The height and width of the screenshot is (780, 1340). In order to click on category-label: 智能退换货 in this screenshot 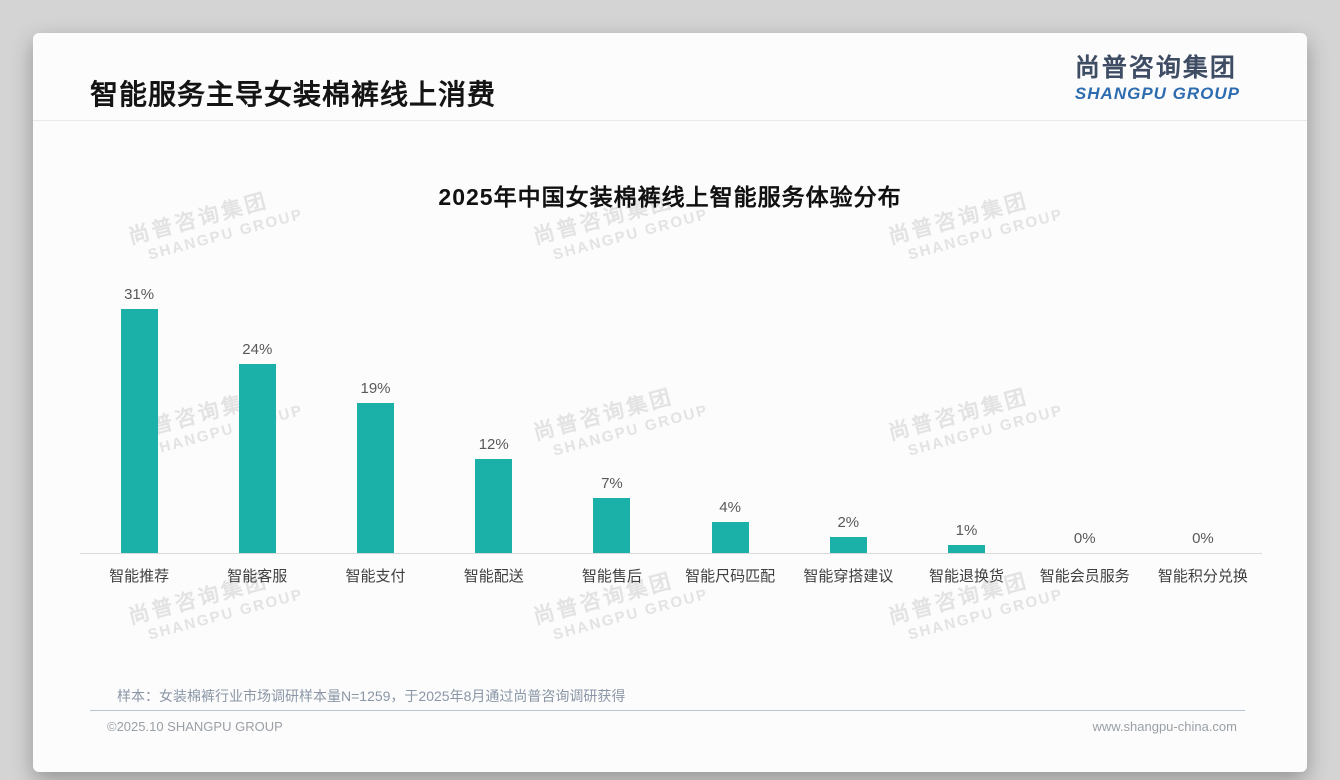, I will do `click(967, 576)`.